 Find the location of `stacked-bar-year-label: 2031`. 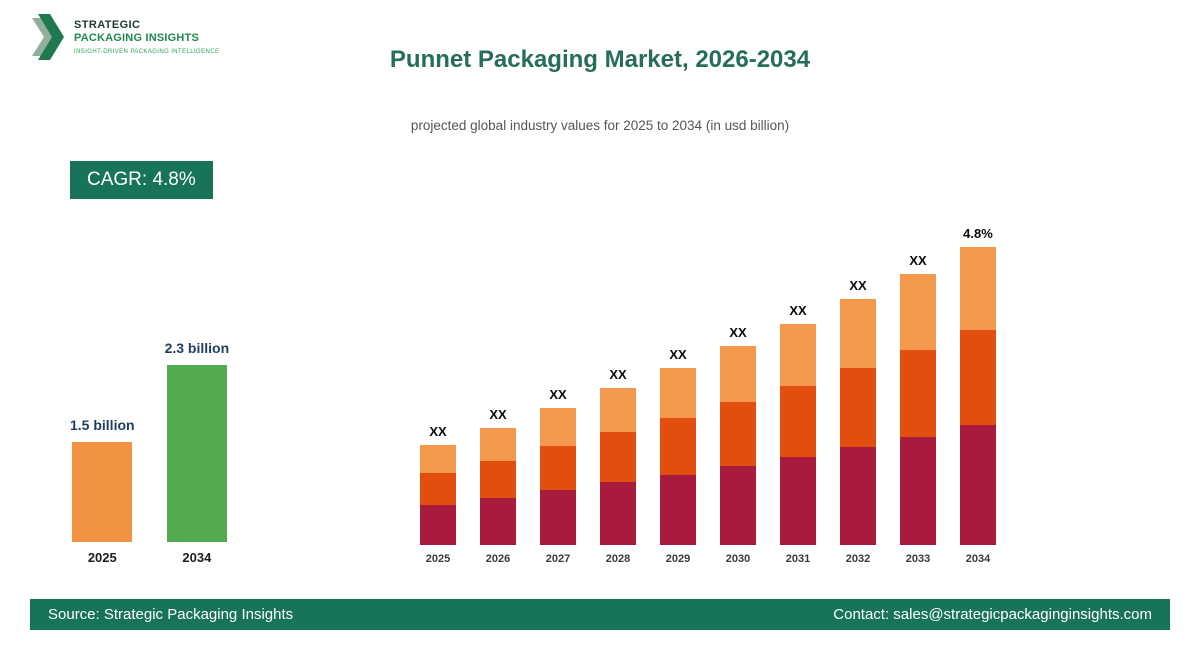

stacked-bar-year-label: 2031 is located at coordinates (798, 559).